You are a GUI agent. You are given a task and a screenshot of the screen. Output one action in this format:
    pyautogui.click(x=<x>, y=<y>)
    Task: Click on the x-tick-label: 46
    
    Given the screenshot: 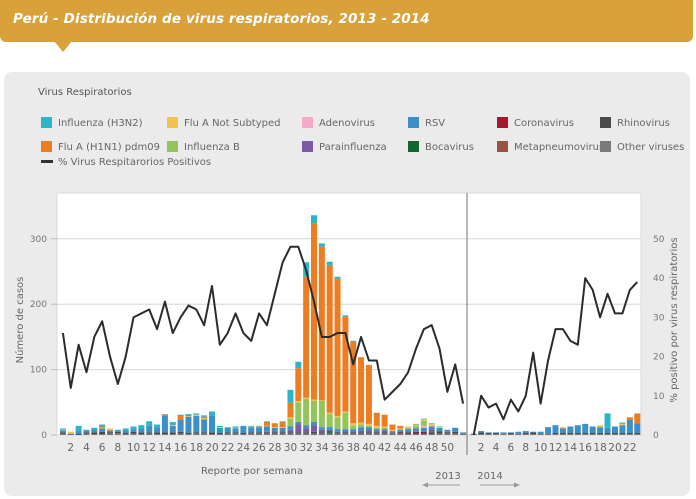 What is the action you would take?
    pyautogui.click(x=416, y=448)
    